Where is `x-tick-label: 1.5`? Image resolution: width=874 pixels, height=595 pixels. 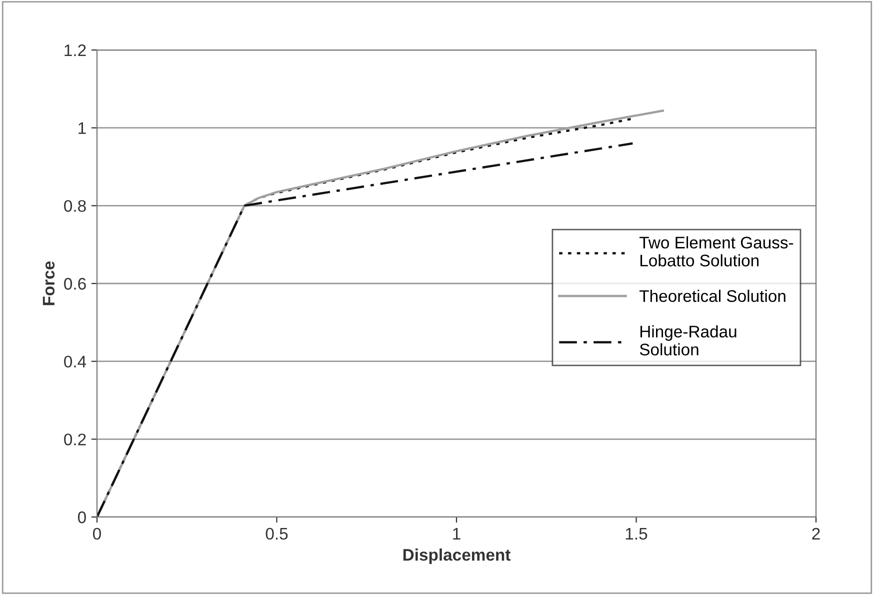 x-tick-label: 1.5 is located at coordinates (637, 534).